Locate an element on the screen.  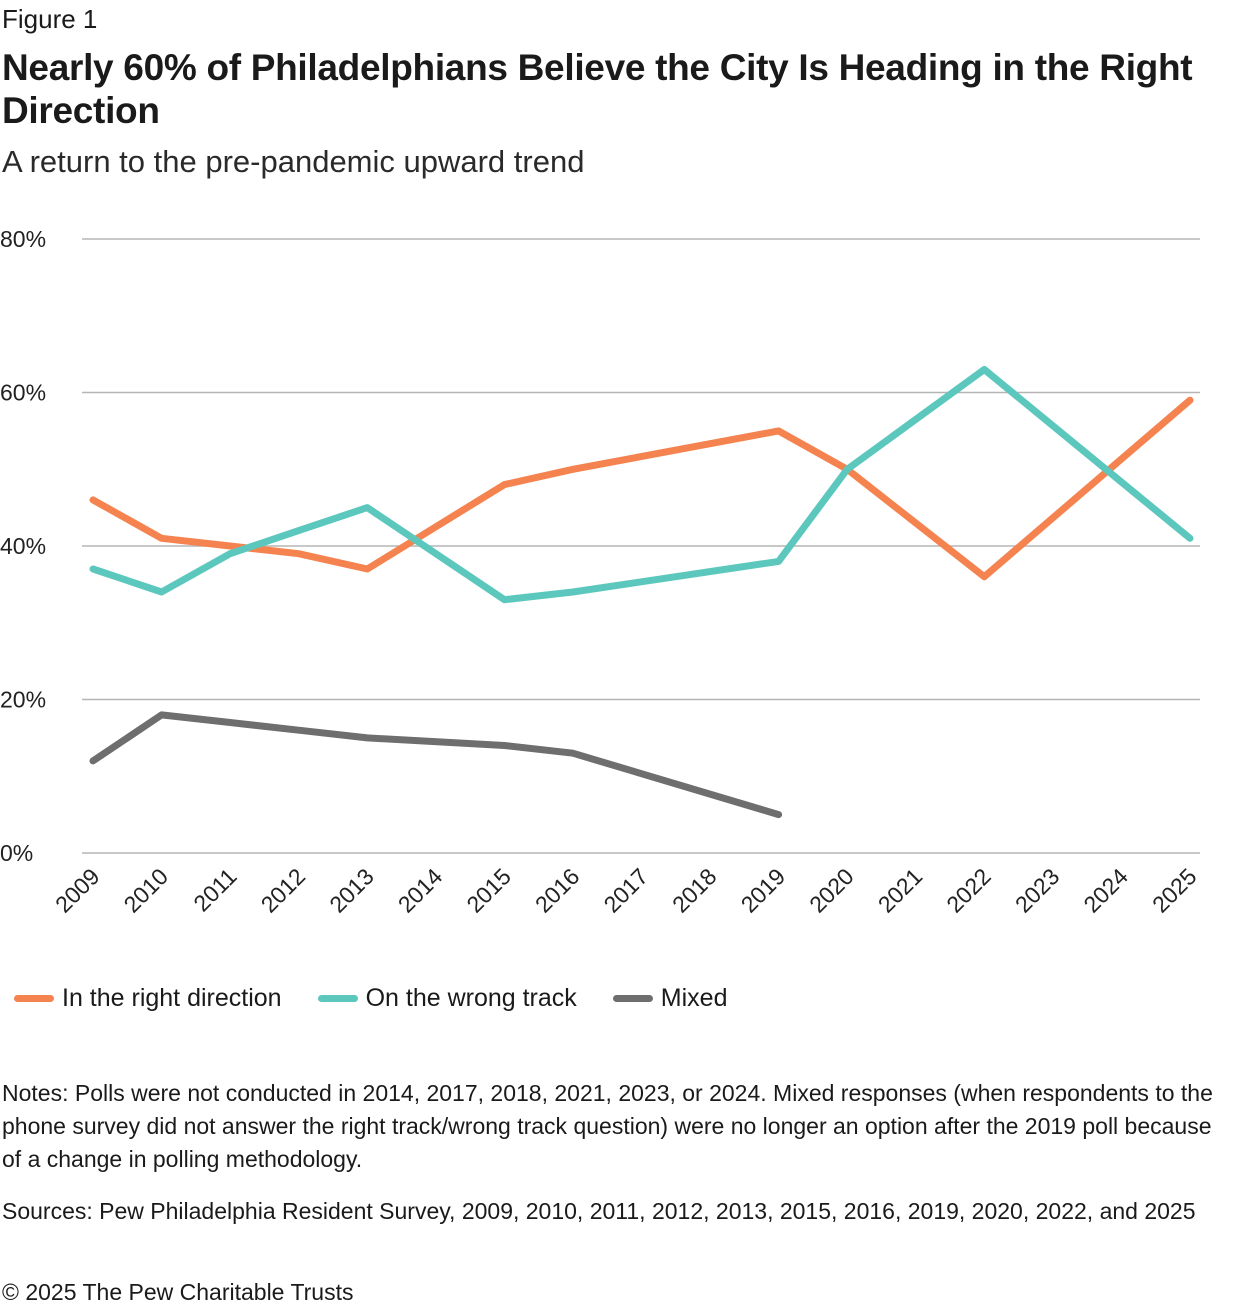
y-tick-label: 0% is located at coordinates (16, 853).